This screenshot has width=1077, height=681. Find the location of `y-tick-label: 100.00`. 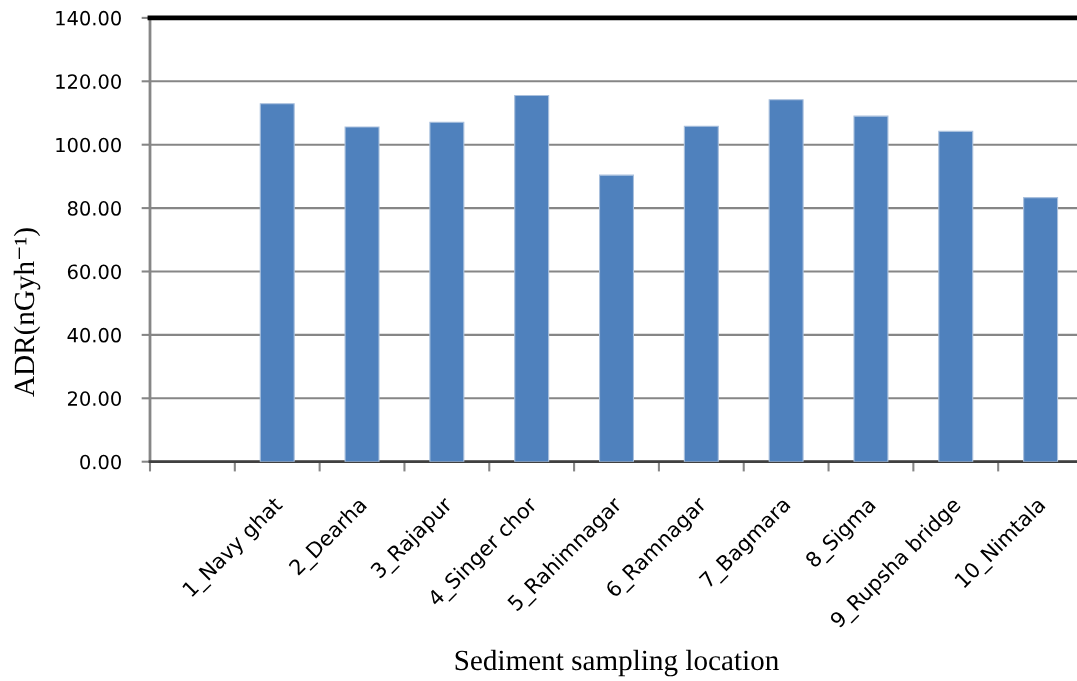

y-tick-label: 100.00 is located at coordinates (88, 145).